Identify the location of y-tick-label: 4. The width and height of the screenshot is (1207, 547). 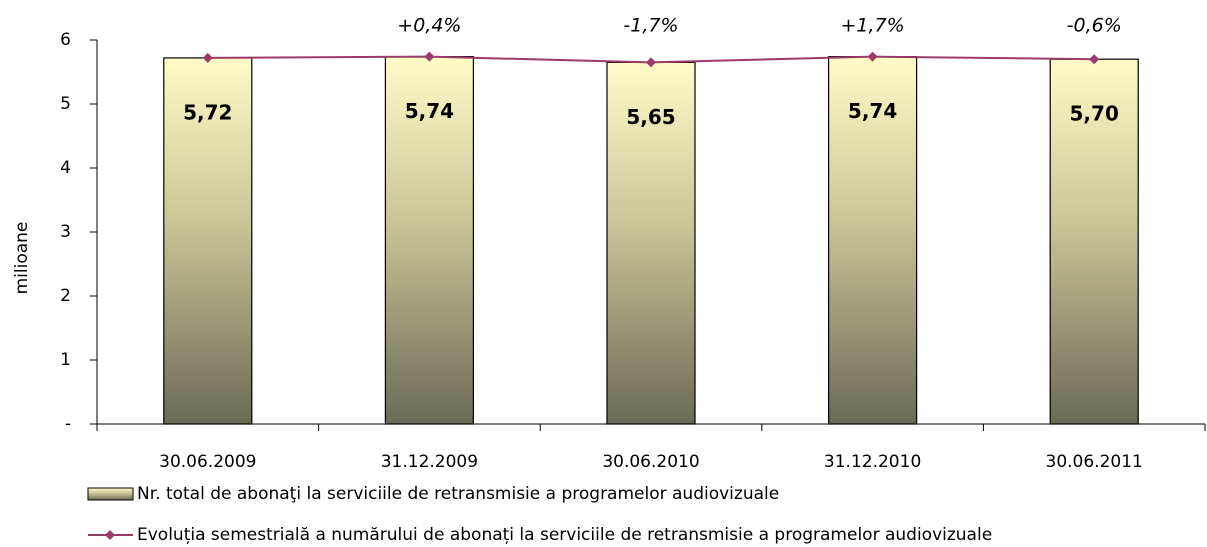
(65, 168).